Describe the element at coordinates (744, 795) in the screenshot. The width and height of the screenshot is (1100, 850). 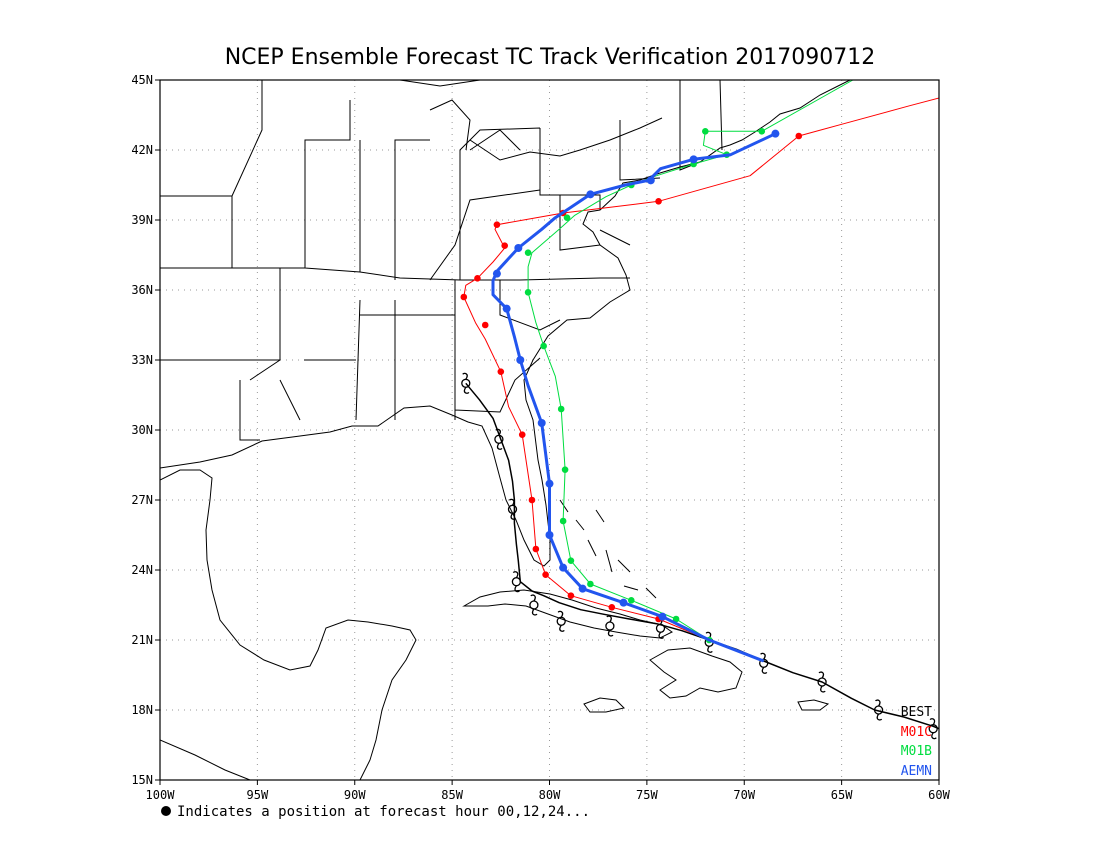
I see `x-tick-label: 70W` at that location.